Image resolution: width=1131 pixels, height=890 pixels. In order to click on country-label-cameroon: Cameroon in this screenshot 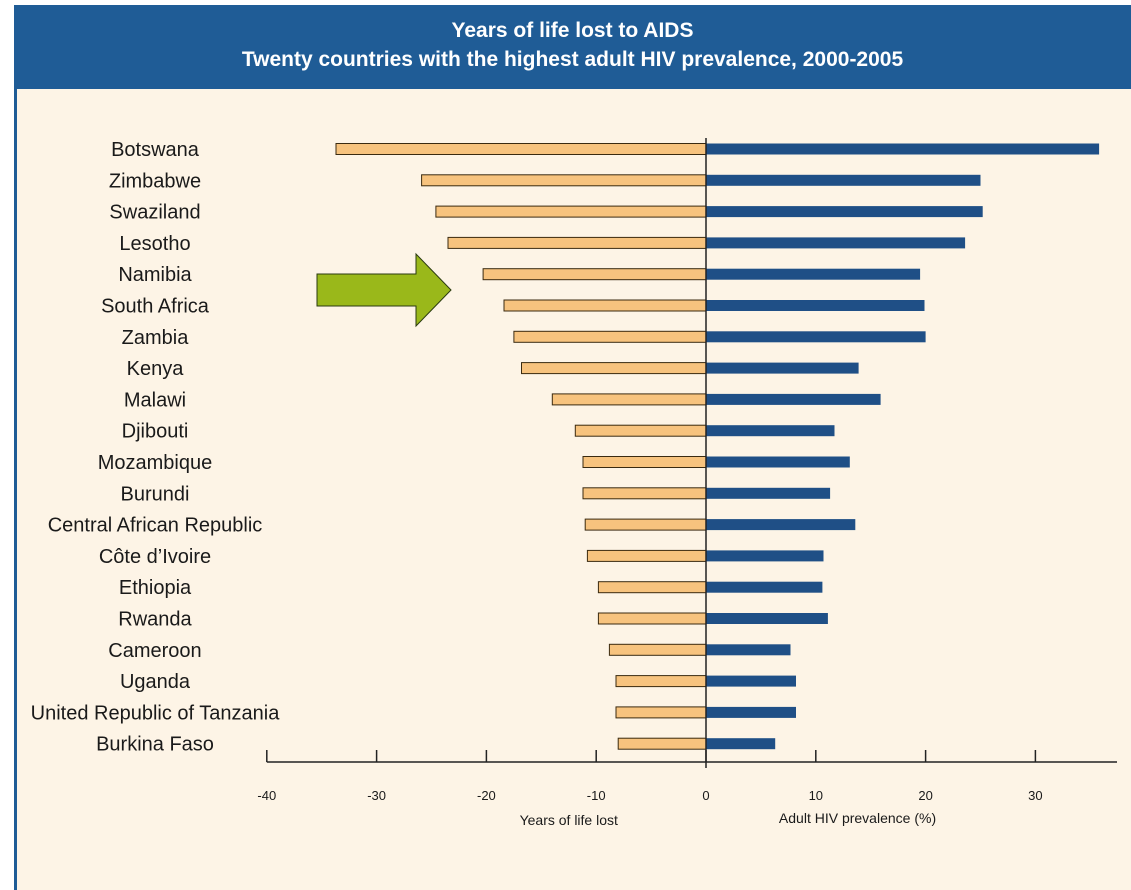, I will do `click(154, 651)`.